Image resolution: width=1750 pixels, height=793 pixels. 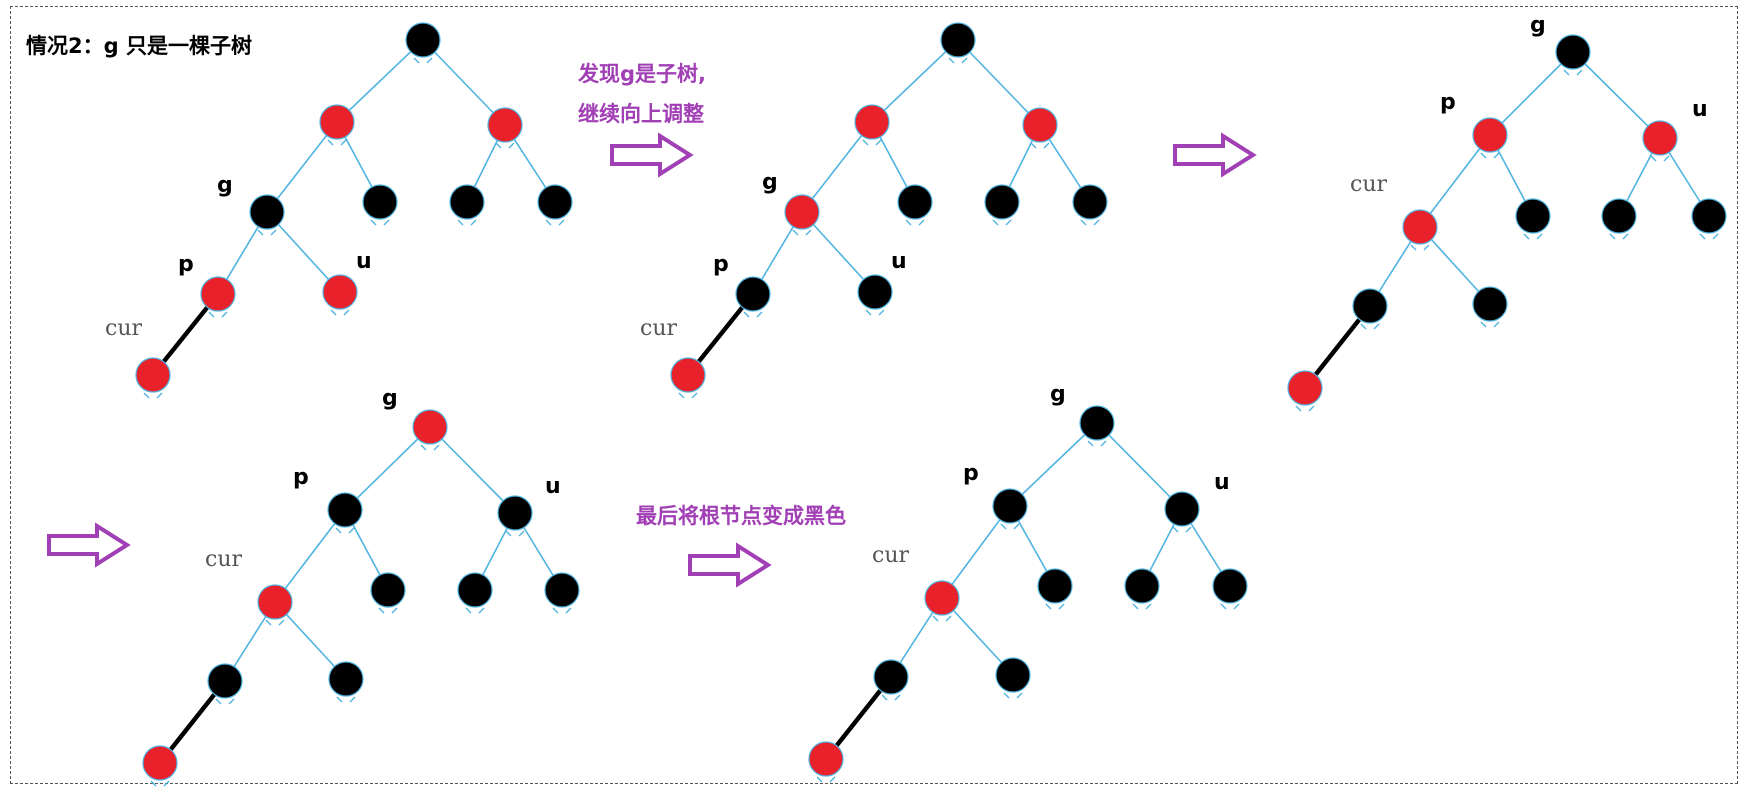 What do you see at coordinates (1028, 582) in the screenshot?
I see `tree-step-5: g p u cur` at bounding box center [1028, 582].